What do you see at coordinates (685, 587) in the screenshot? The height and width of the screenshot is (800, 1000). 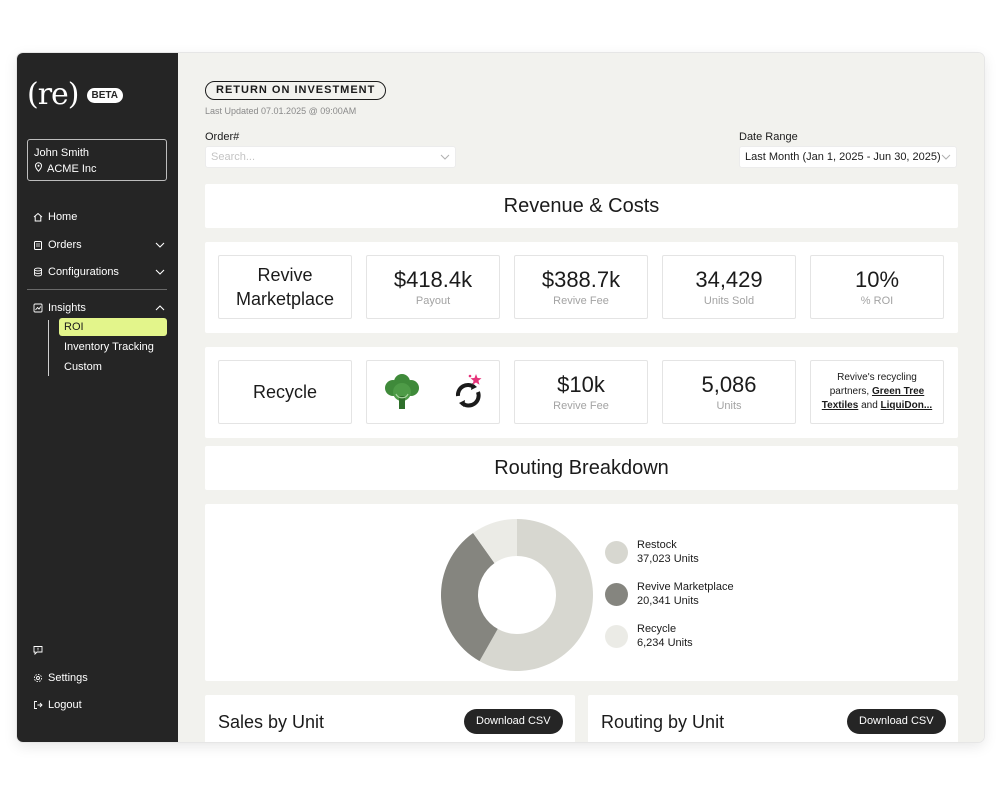 I see `legend-marketplace-name: Revive Marketplace` at bounding box center [685, 587].